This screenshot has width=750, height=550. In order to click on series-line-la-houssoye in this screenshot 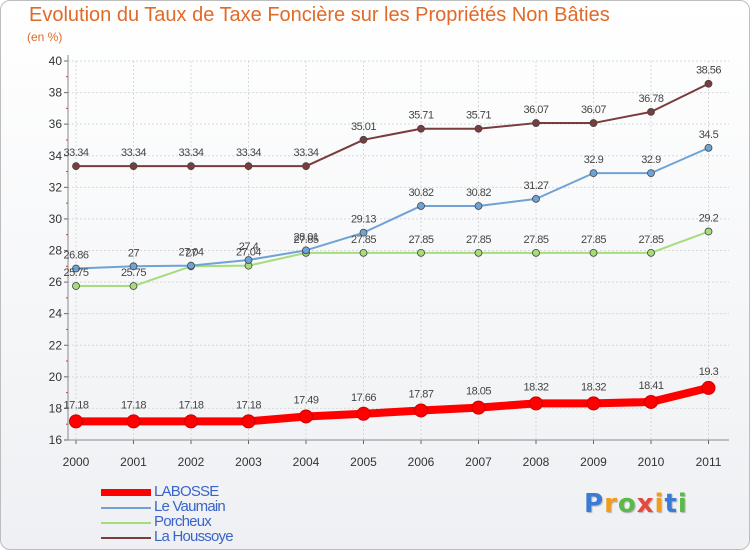, I will do `click(392, 125)`.